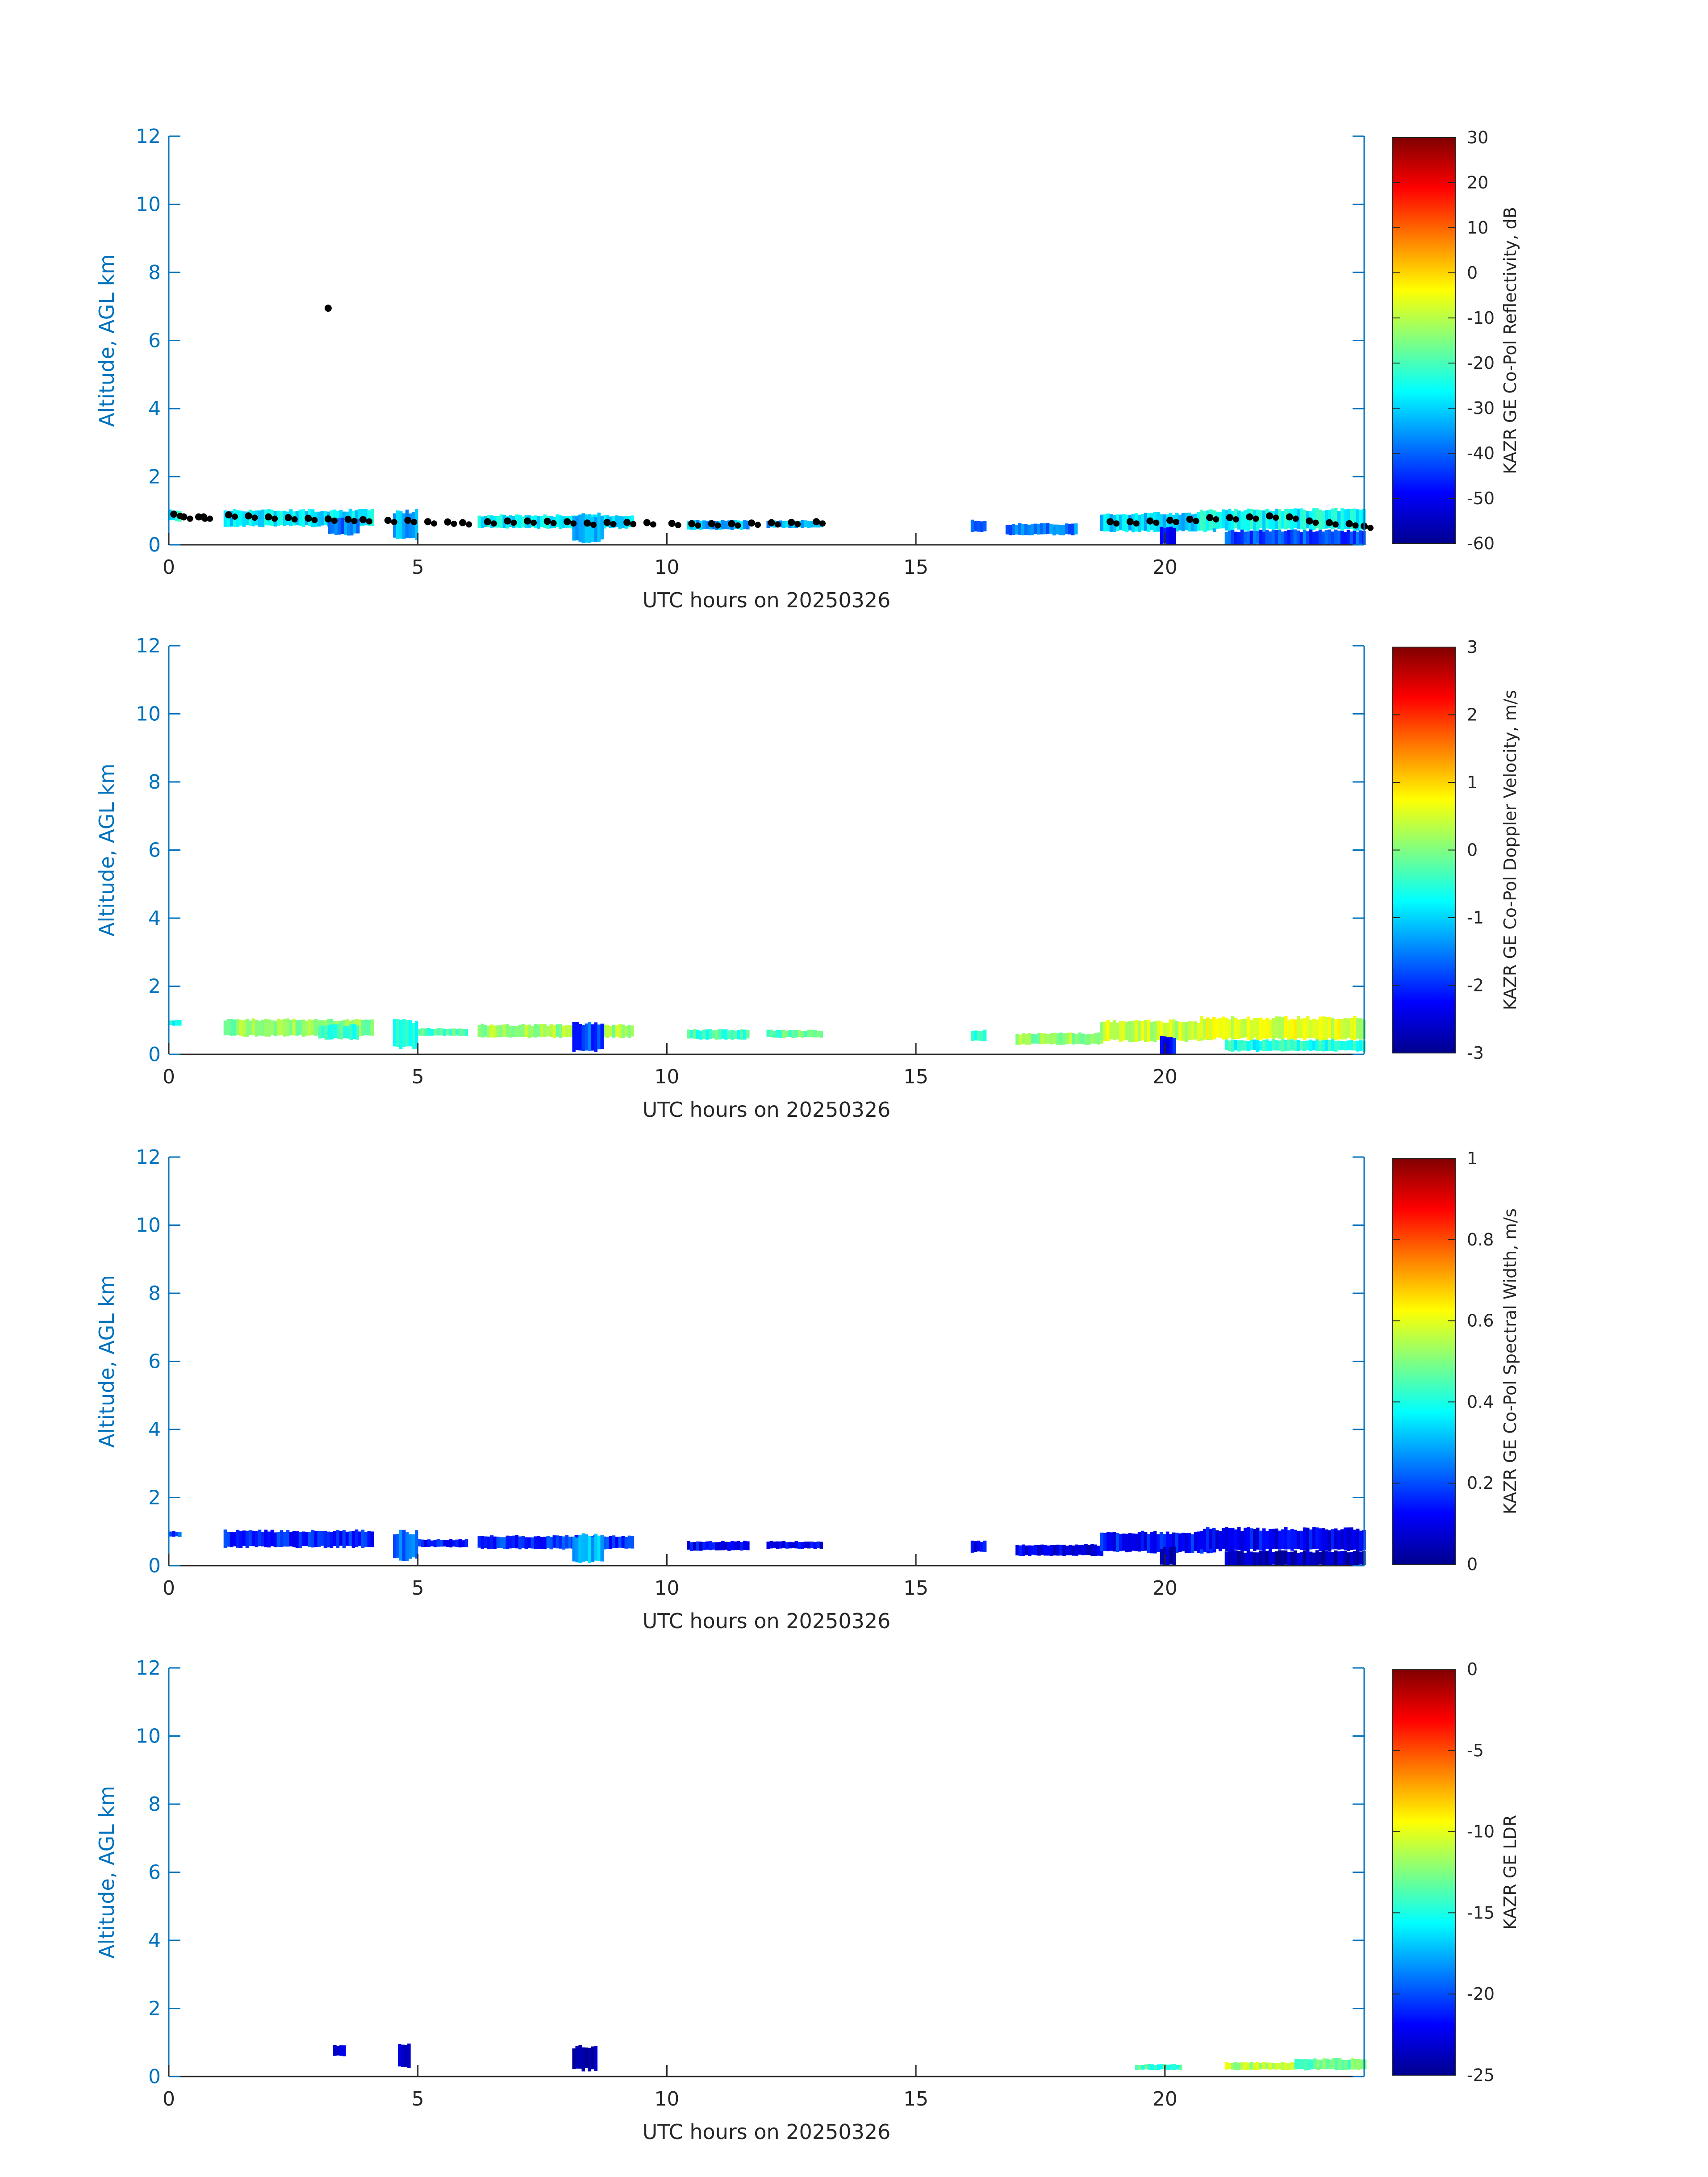 This screenshot has width=1708, height=2177. Describe the element at coordinates (1481, 318) in the screenshot. I see `colorbar-tick-label: -10` at that location.